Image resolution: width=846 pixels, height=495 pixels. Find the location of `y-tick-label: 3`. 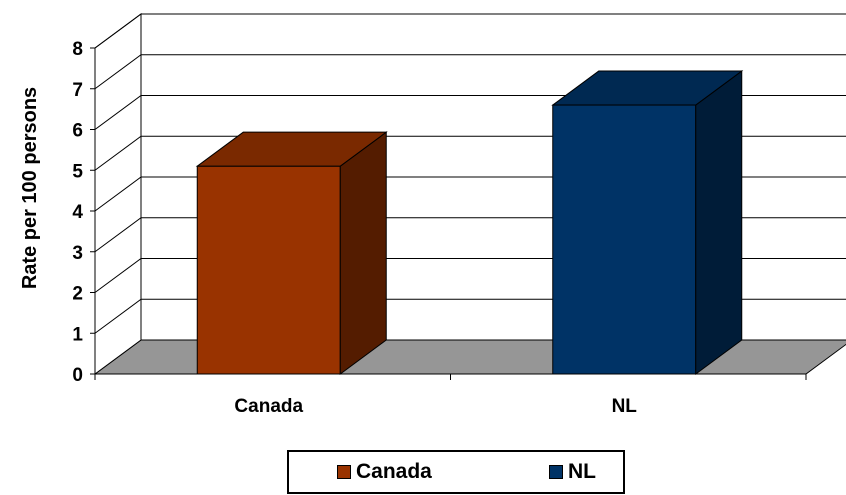

y-tick-label: 3 is located at coordinates (77, 253).